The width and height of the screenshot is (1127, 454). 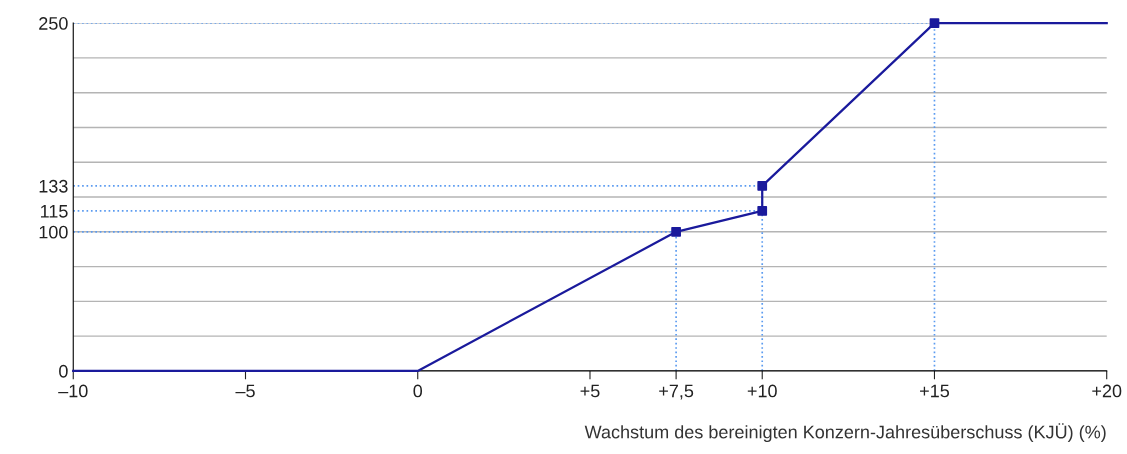 I want to click on y-tick-label: 100, so click(x=53, y=232).